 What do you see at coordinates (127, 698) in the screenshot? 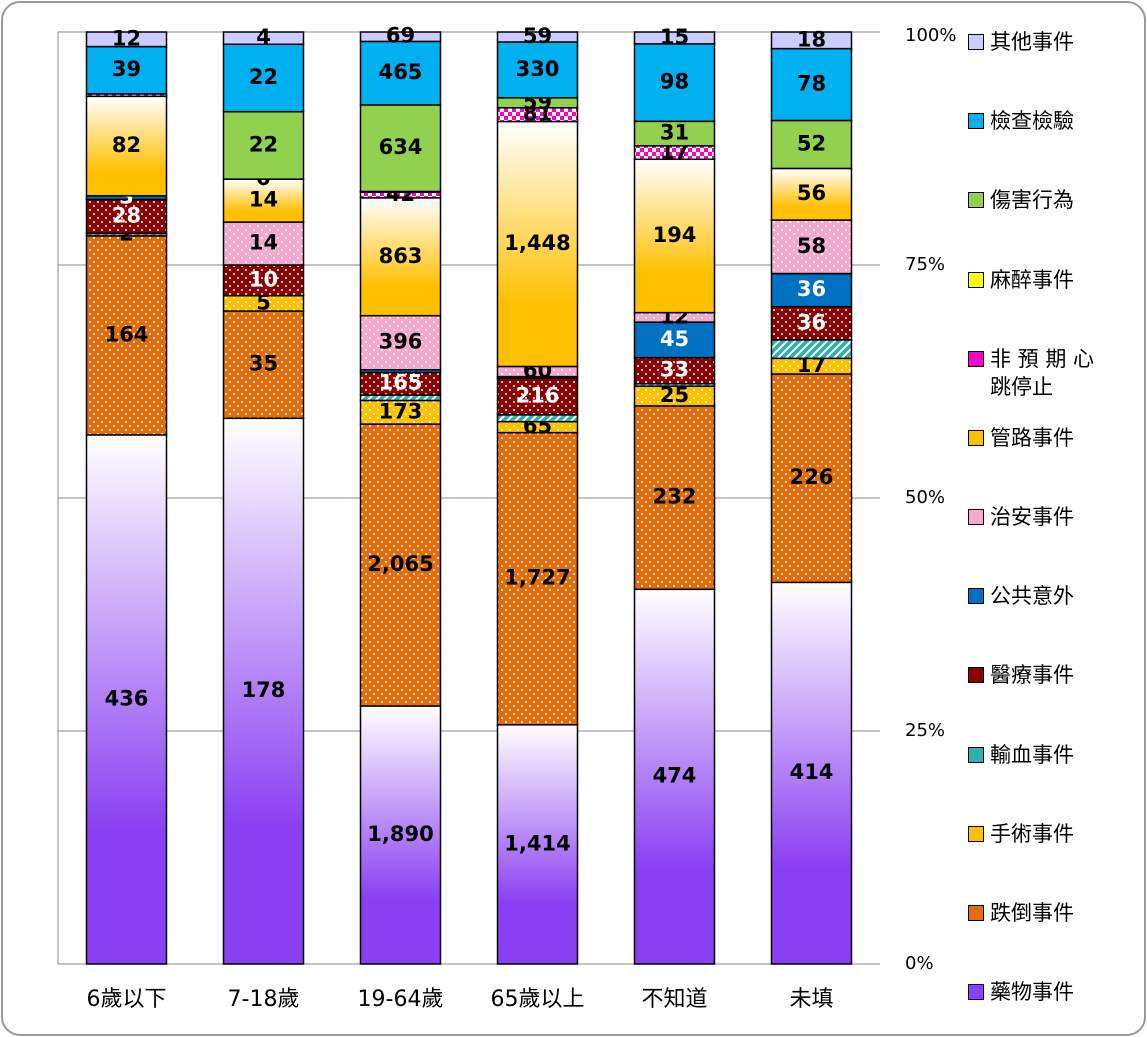
I see `data-label: 436` at bounding box center [127, 698].